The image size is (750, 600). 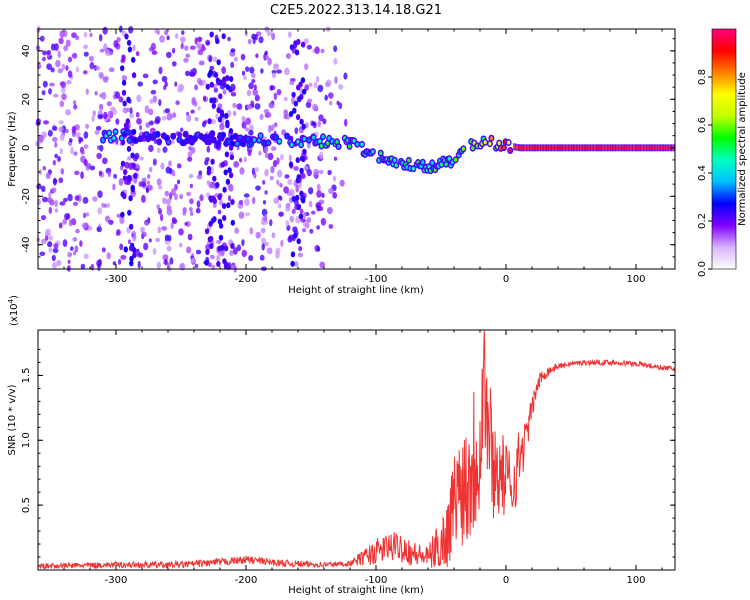 I want to click on spectrogram-x-label: Height of straight line (km), so click(x=356, y=290).